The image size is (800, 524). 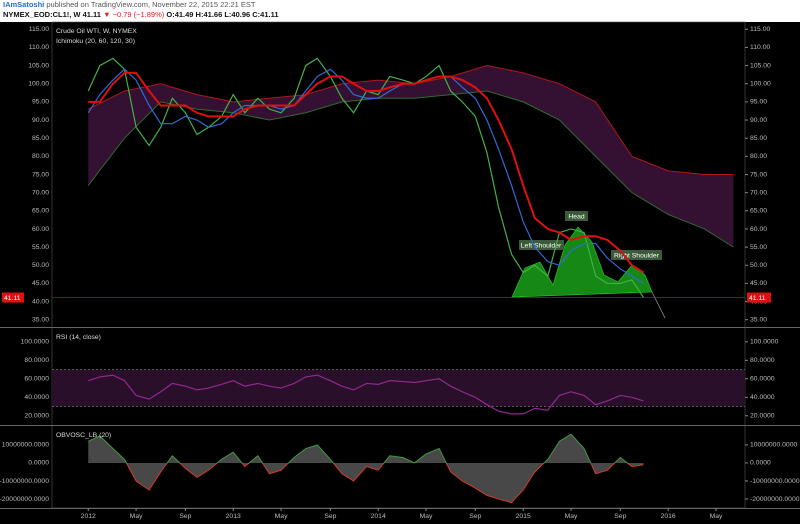 I want to click on last-price-label-right: 41.11, so click(x=757, y=298).